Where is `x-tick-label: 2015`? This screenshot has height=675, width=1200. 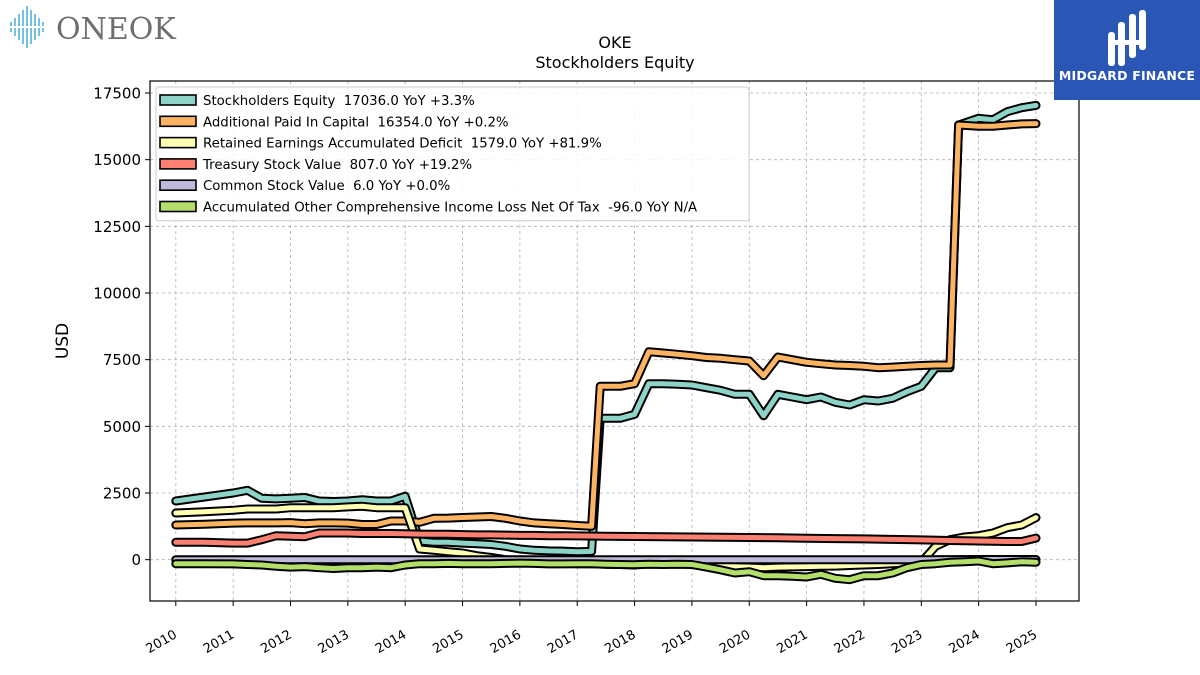
x-tick-label: 2015 is located at coordinates (448, 642).